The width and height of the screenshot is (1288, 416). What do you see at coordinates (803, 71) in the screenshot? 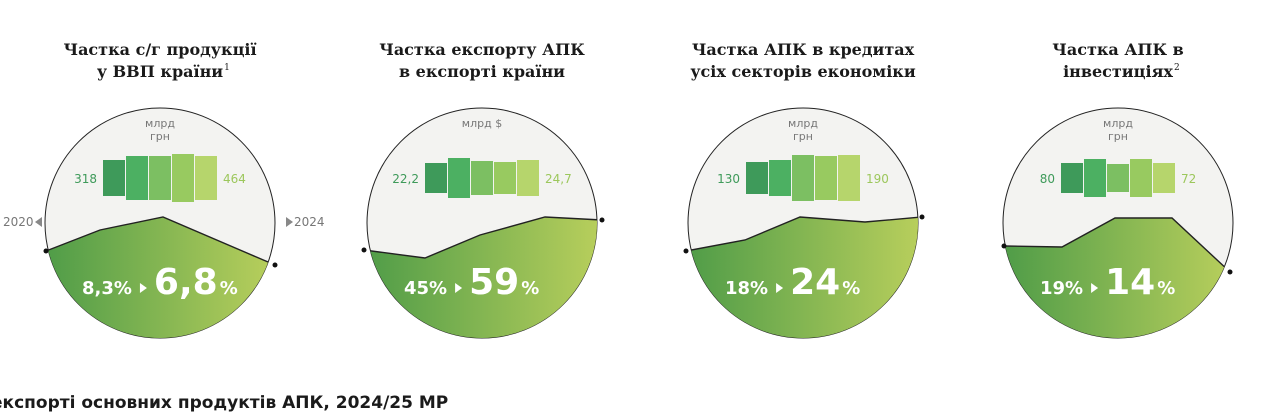
I see `panel-title: усіх секторів економіки` at bounding box center [803, 71].